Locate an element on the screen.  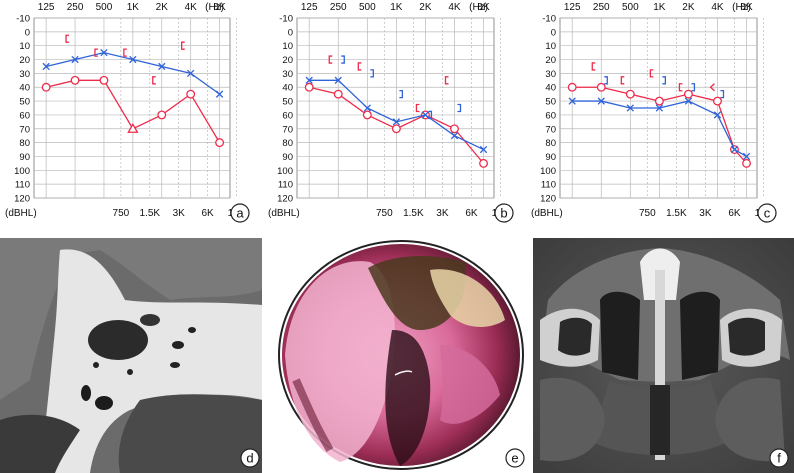
panel-label-b: b is located at coordinates (503, 213).